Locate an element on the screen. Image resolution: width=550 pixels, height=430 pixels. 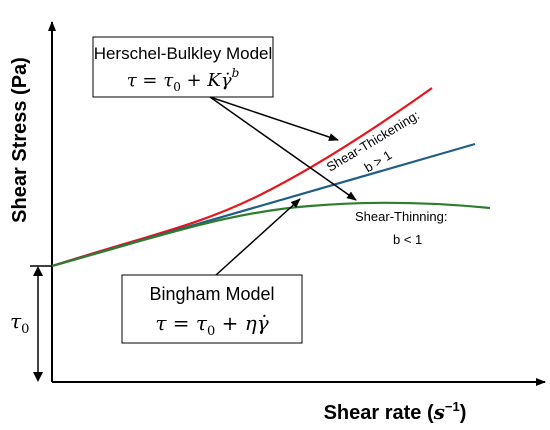
x-axis-label: Shear rate (s−1) is located at coordinates (395, 411).